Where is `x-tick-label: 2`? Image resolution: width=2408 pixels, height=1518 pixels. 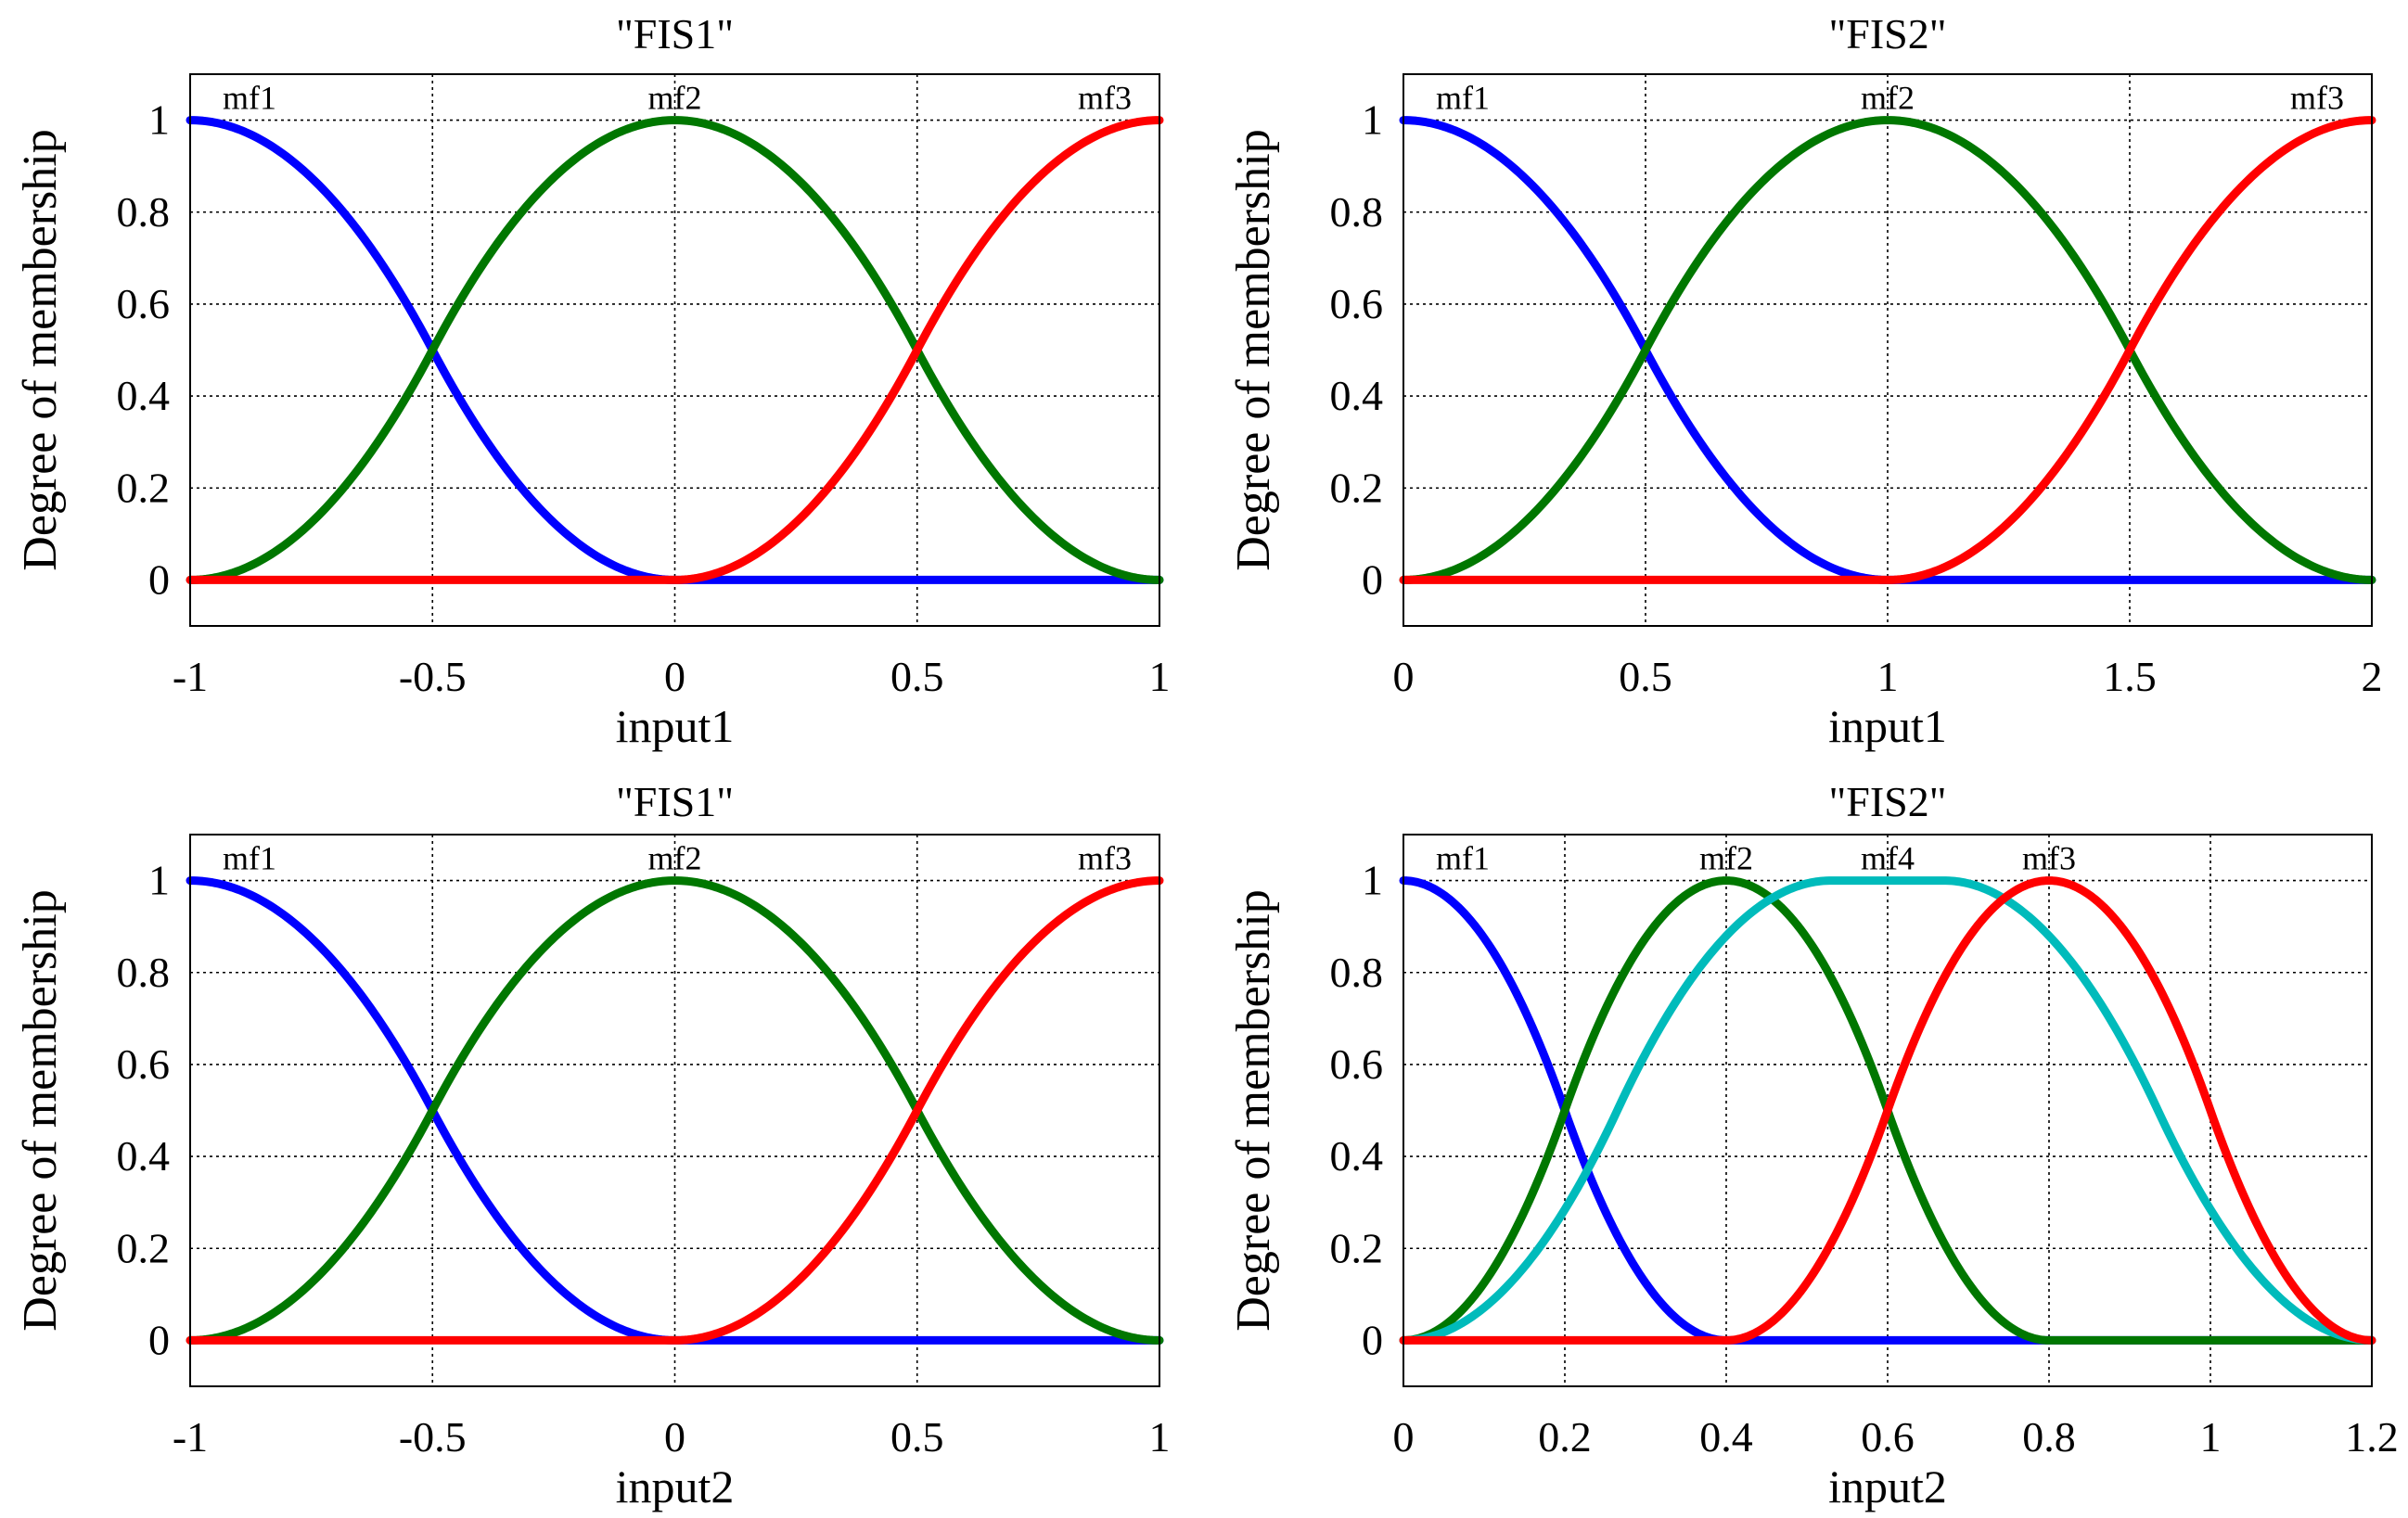
x-tick-label: 2 is located at coordinates (2372, 677).